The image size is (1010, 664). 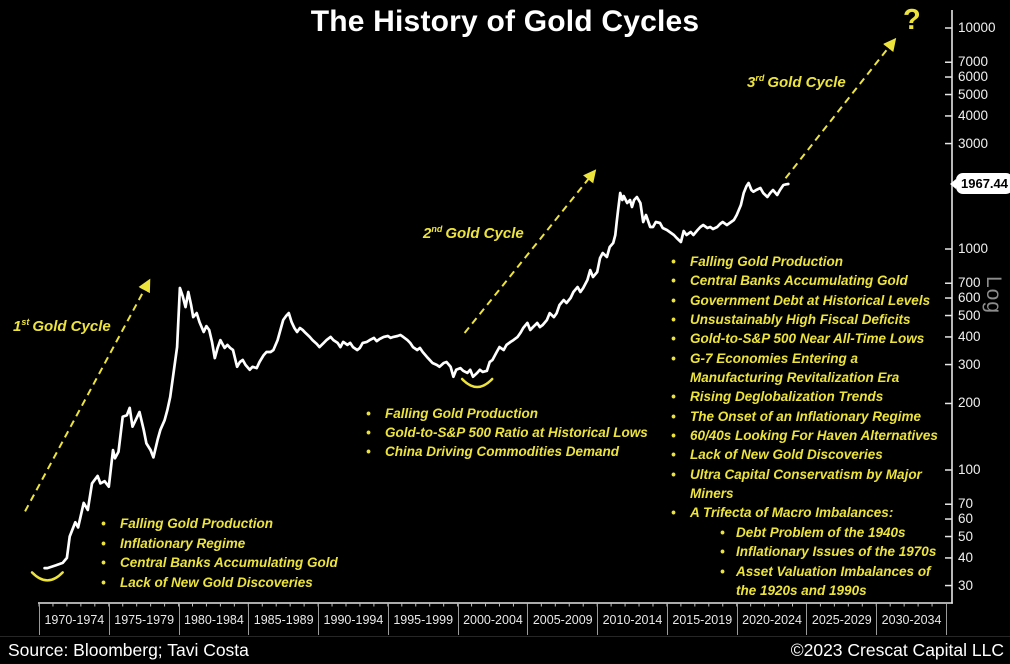 I want to click on bullet-text: China Driving Commodities Demand, so click(x=502, y=452).